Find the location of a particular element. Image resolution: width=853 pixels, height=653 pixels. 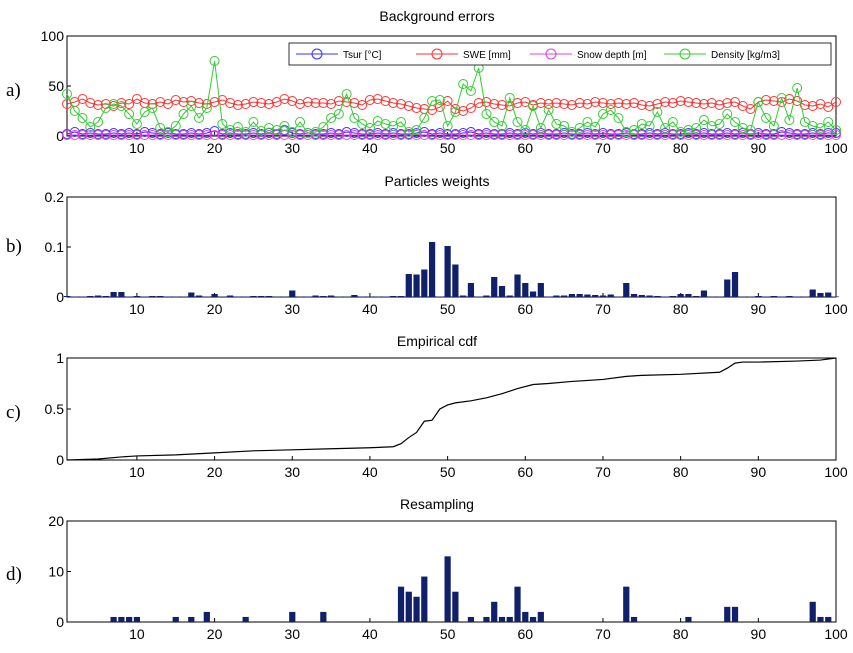

panel-d-title: Resampling is located at coordinates (437, 504).